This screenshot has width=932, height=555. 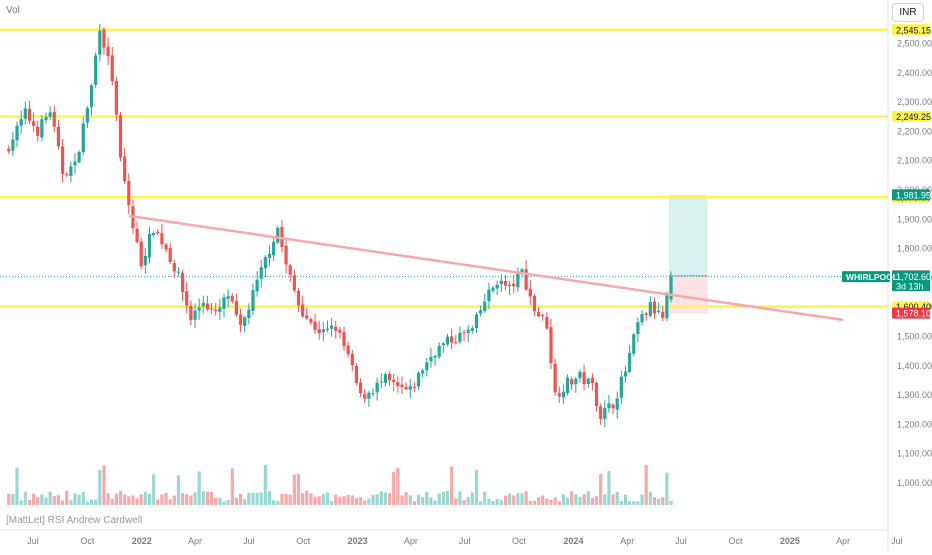 What do you see at coordinates (74, 520) in the screenshot?
I see `indicator-label: [MattLet] RSI Andrew Cardwell` at bounding box center [74, 520].